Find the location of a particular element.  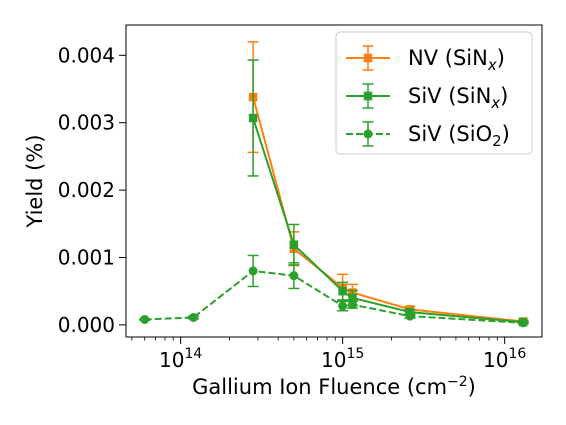

x-tick-label: 1016 is located at coordinates (504, 359).